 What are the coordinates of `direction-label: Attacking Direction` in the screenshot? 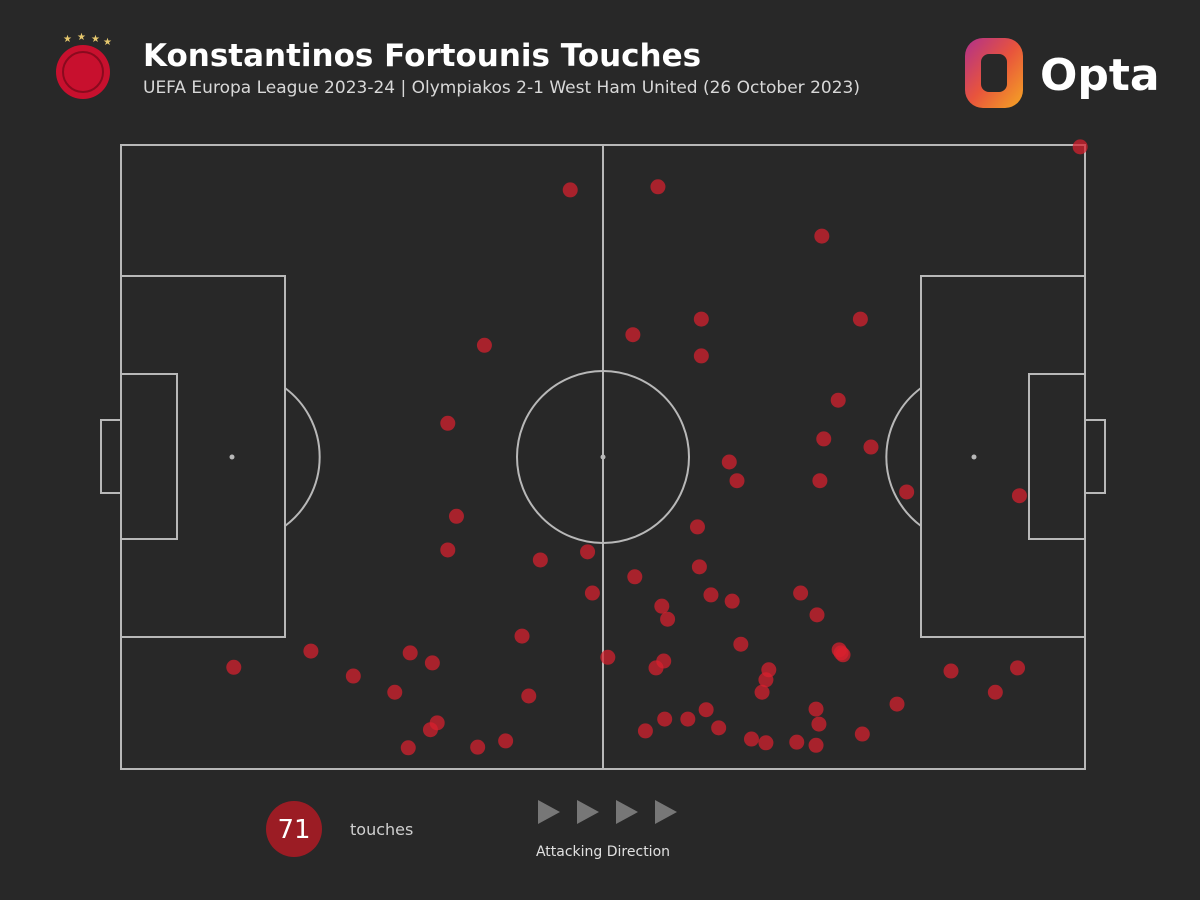 It's located at (603, 852).